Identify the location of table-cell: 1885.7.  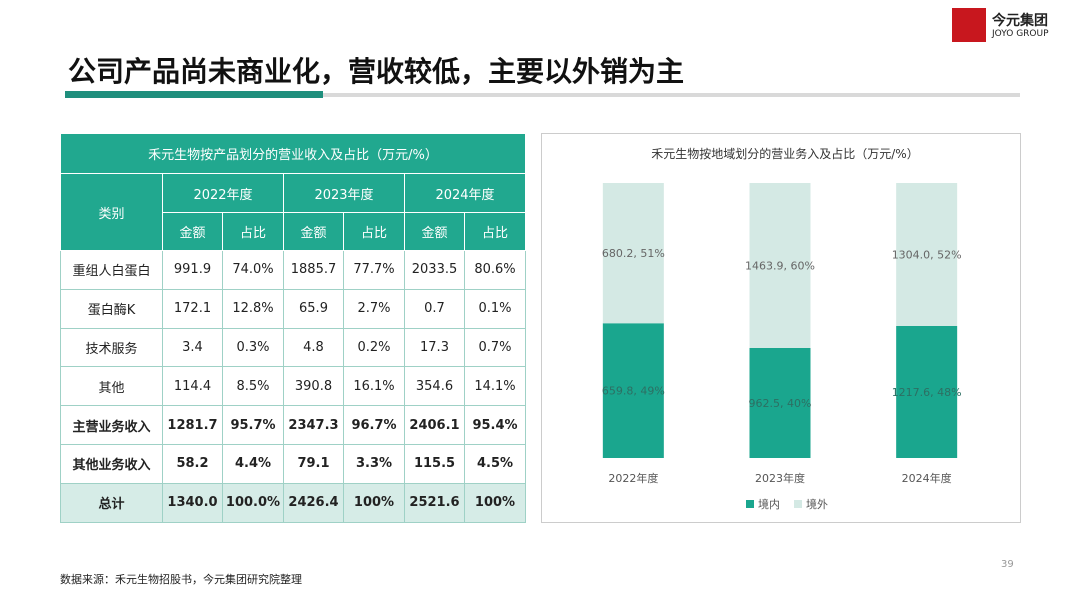
(313, 270).